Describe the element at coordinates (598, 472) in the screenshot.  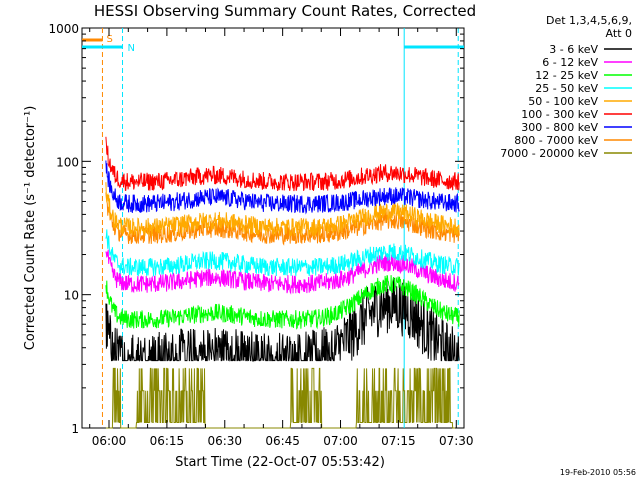
I see `footer-timestamp: 19-Feb-2010 05:56` at that location.